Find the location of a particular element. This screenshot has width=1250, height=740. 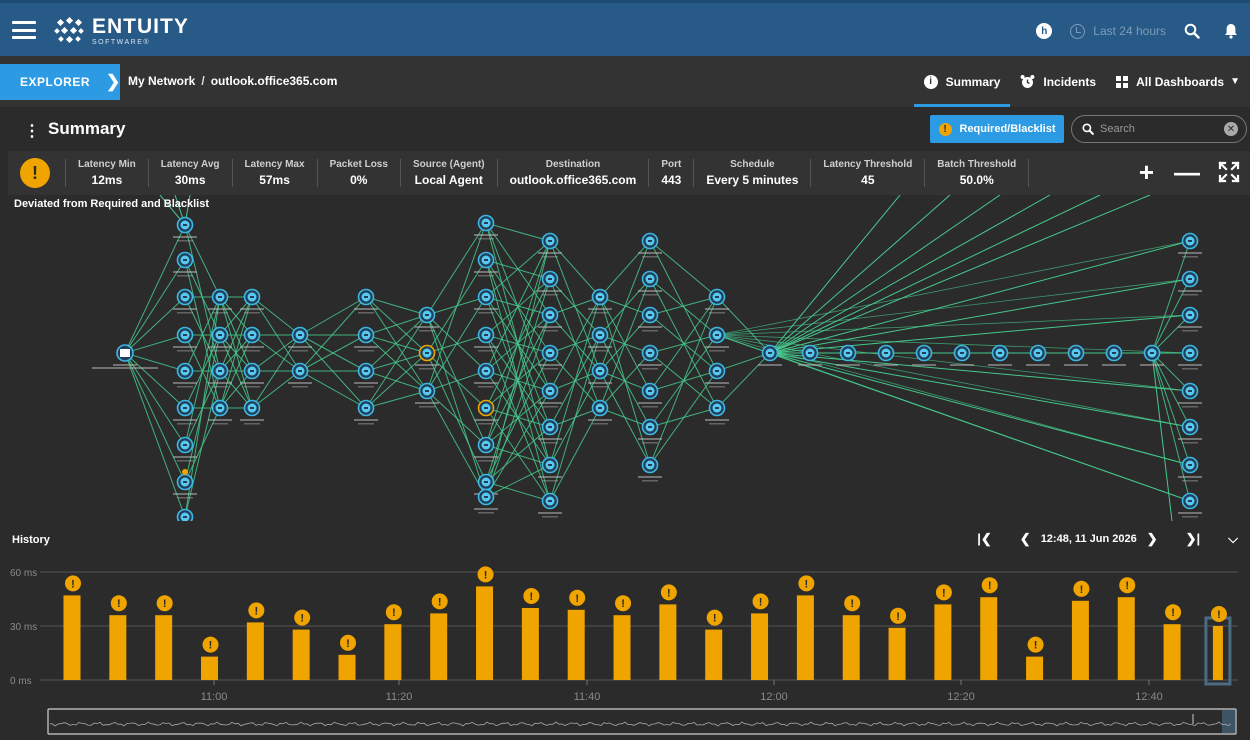

breadcrumb-destination: outlook.office365.com is located at coordinates (274, 81).